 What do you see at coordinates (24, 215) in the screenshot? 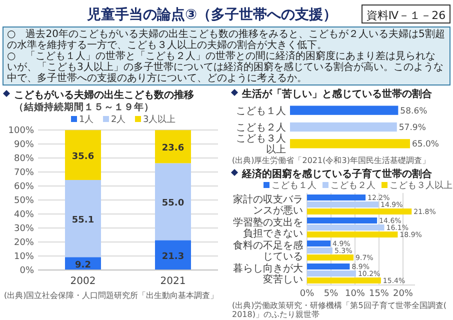
I see `y-tick-label: 40%` at bounding box center [24, 215].